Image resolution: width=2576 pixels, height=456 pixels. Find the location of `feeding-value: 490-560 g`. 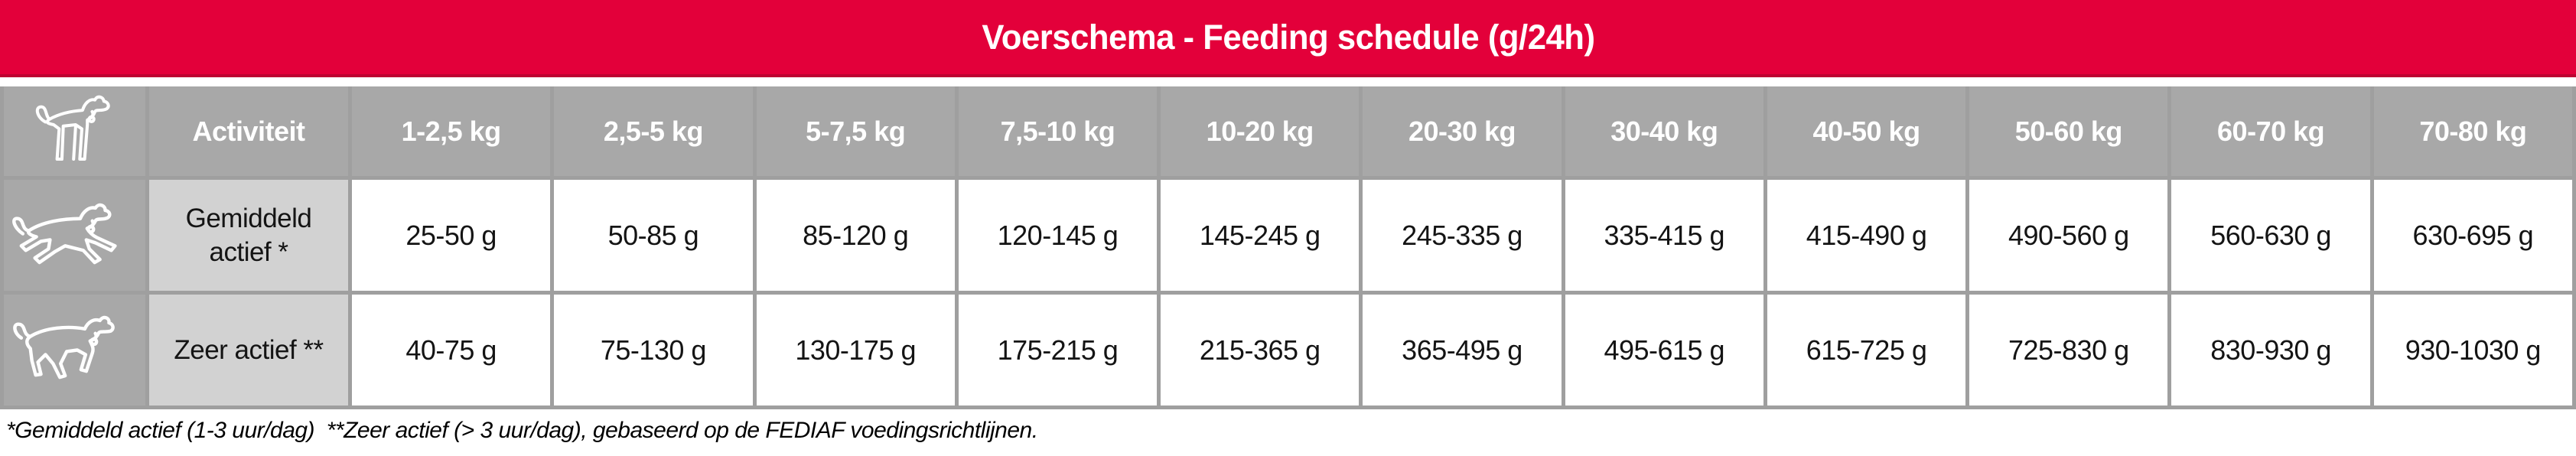

feeding-value: 490-560 g is located at coordinates (2068, 236).